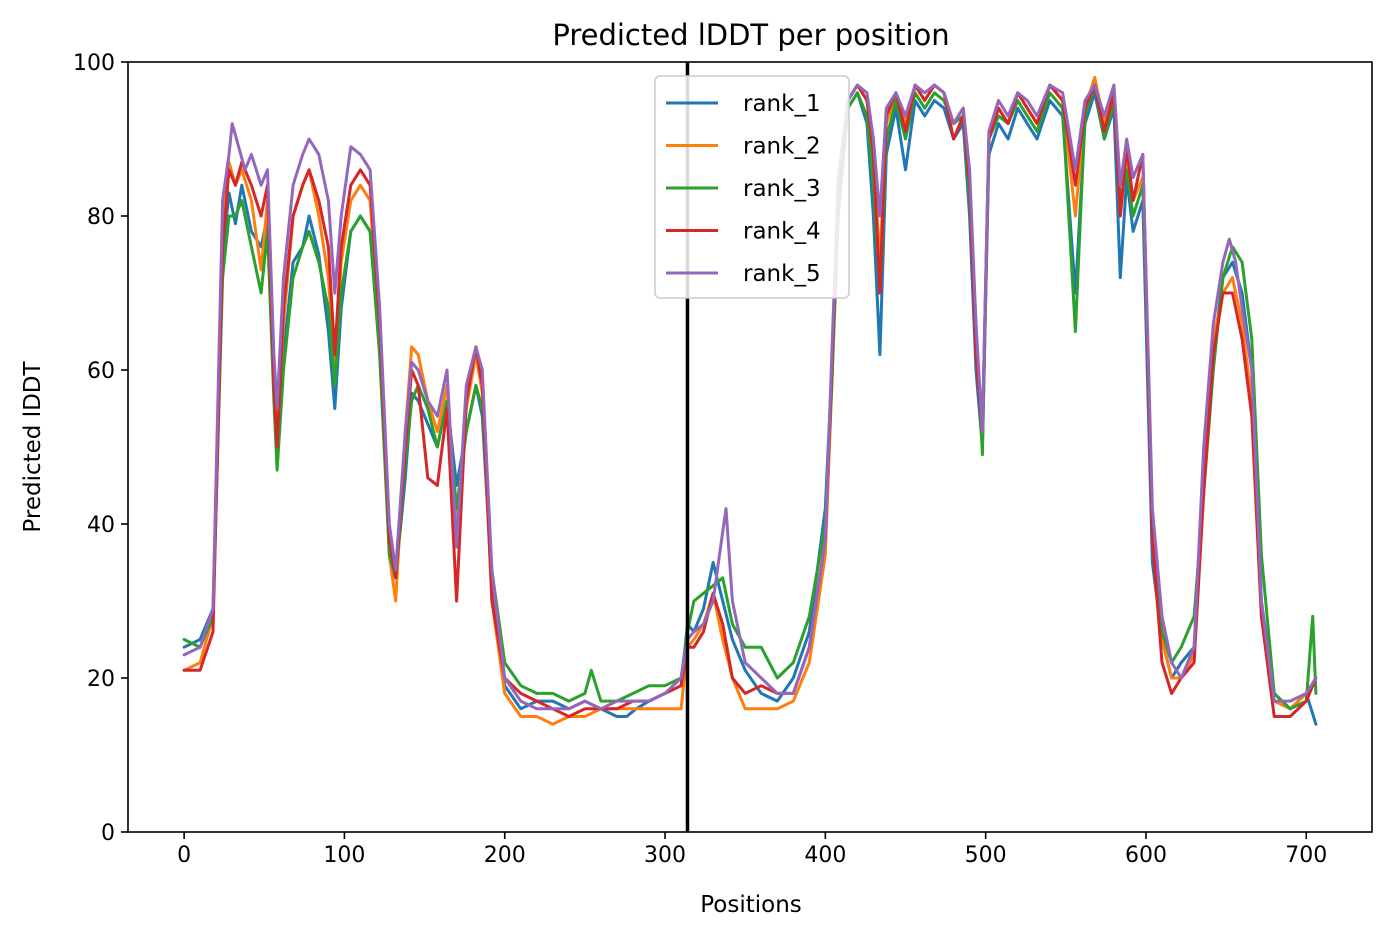 This screenshot has width=1391, height=939. What do you see at coordinates (750, 35) in the screenshot?
I see `chart-title: Predicted lDDT per position` at bounding box center [750, 35].